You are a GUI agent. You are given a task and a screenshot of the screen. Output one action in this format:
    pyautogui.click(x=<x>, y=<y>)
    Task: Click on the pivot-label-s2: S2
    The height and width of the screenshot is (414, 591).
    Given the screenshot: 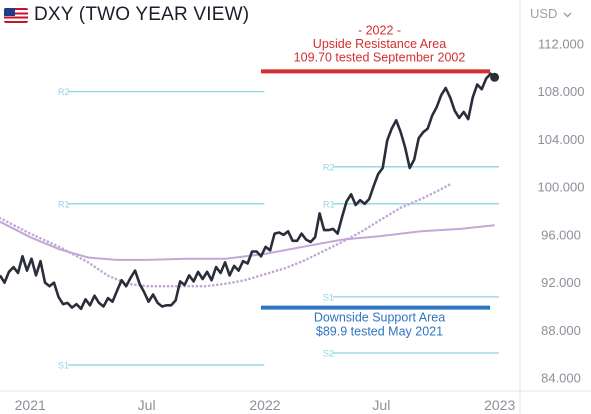 What is the action you would take?
    pyautogui.click(x=328, y=354)
    